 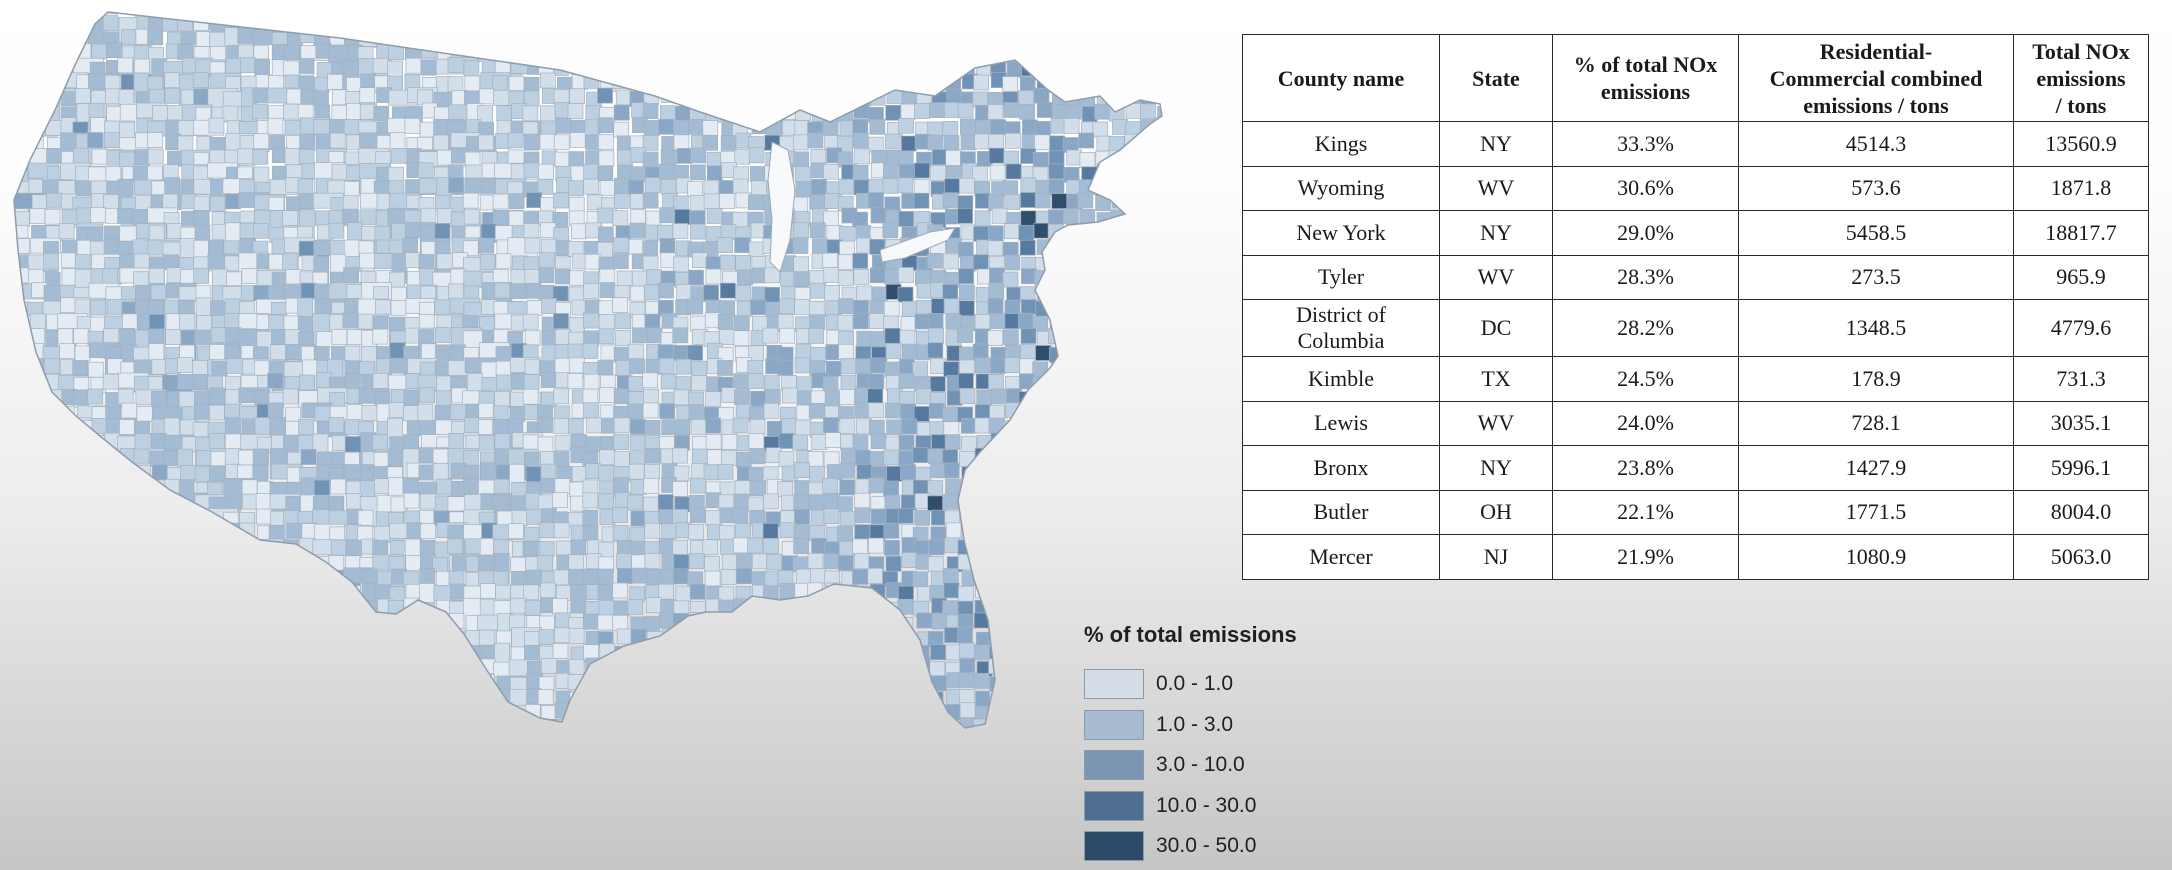 I want to click on table-row: New York NY 29.0% 5458.5 18817.7, so click(x=1695, y=233).